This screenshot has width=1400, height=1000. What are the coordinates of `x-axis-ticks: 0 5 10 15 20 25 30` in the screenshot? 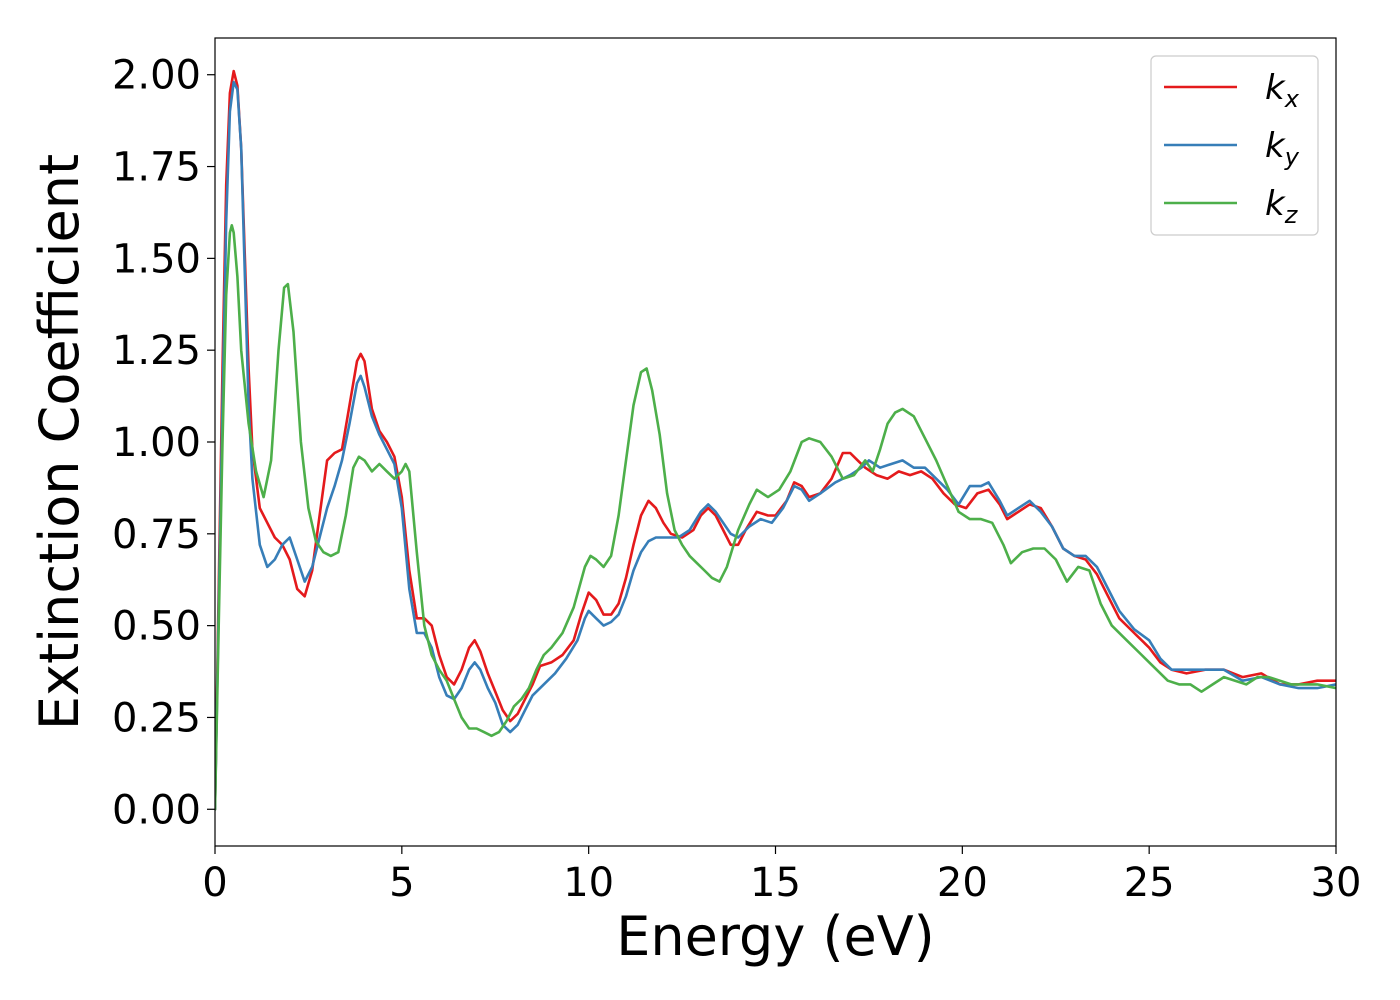 It's located at (781, 876).